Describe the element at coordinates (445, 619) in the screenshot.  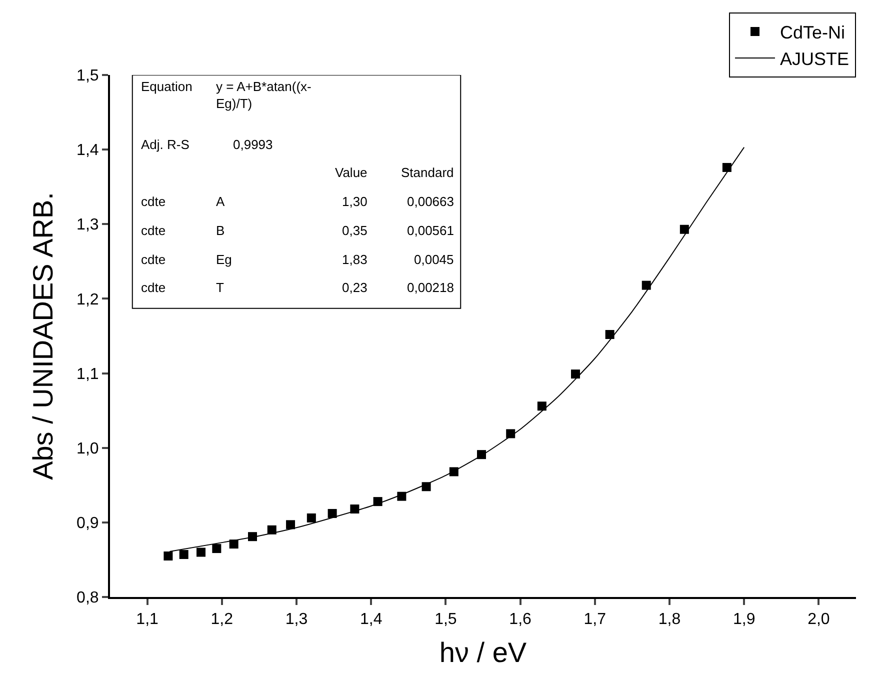
I see `x-tick-label: 1,5` at that location.